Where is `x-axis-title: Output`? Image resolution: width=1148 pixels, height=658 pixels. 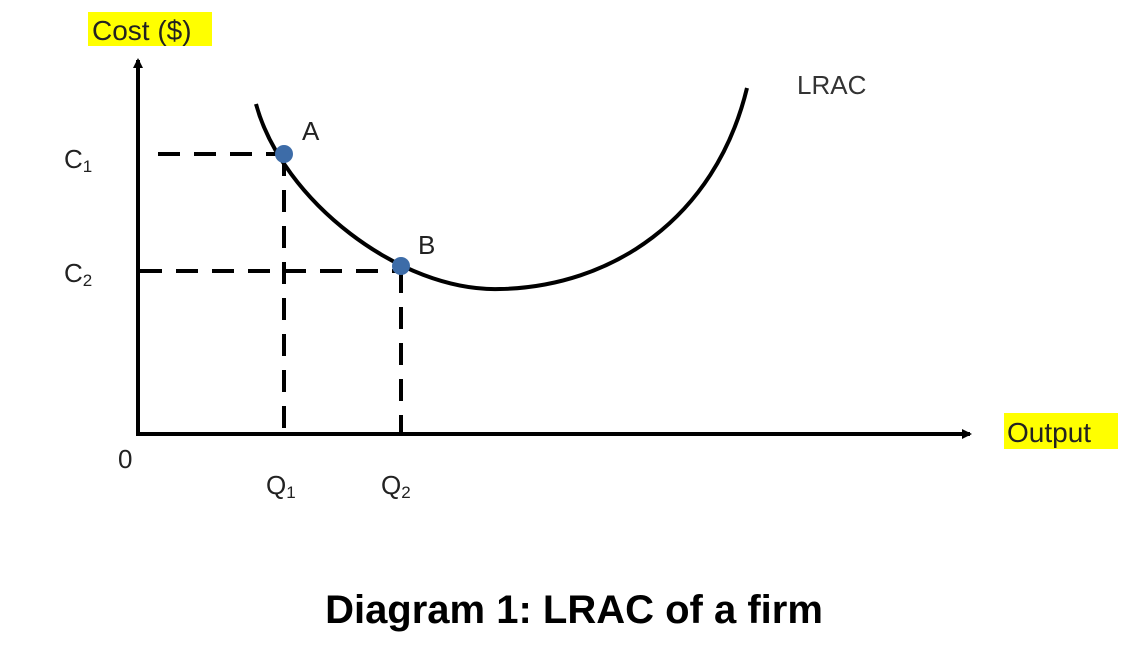
x-axis-title: Output is located at coordinates (1049, 432).